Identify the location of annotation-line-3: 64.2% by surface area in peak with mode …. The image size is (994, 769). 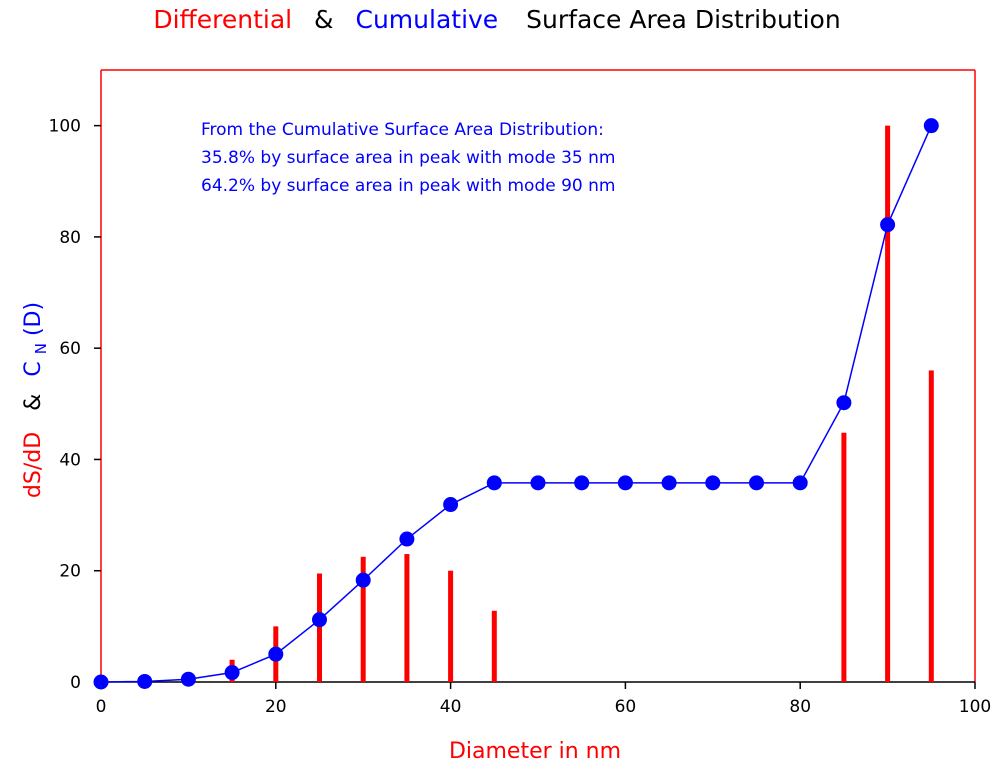
(408, 186).